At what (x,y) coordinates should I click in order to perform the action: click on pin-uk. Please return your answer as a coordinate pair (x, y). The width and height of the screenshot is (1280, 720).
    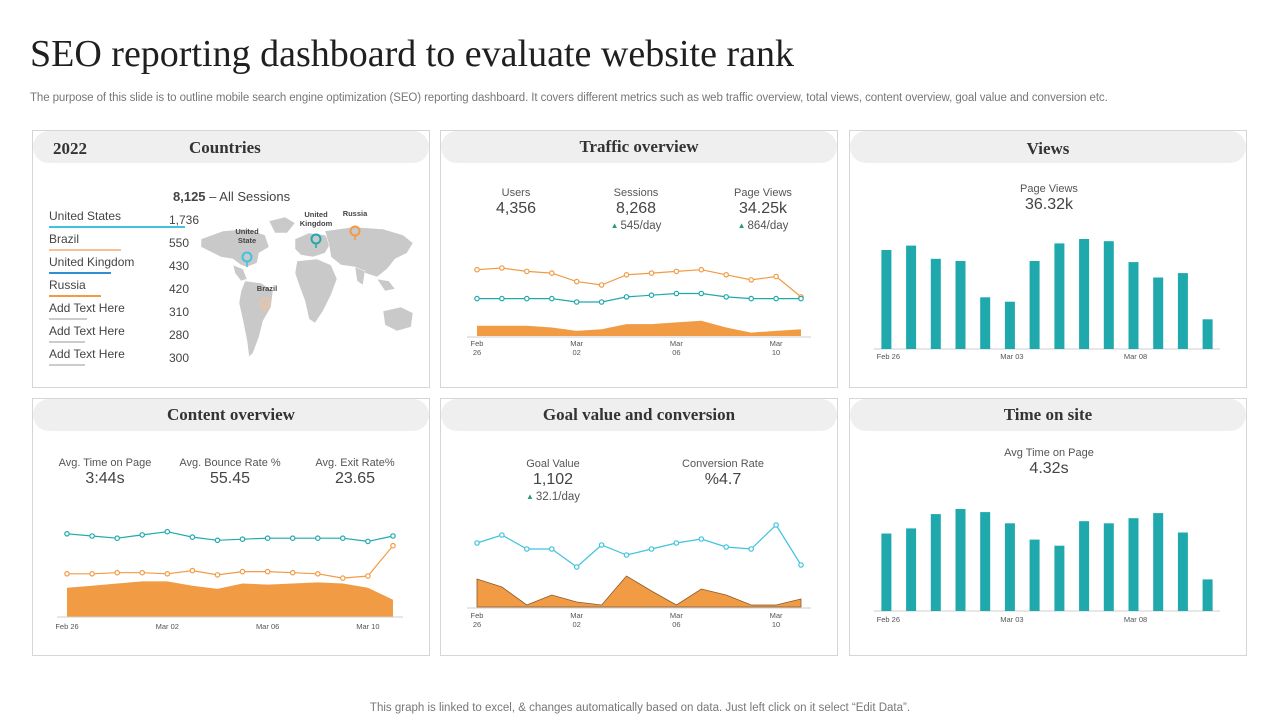
    Looking at the image, I should click on (316, 240).